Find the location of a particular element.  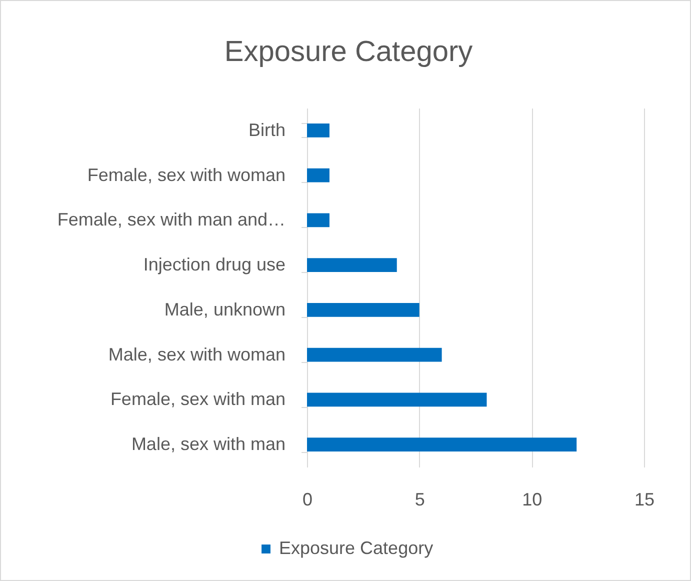

y-tick-label: Female, sex with man is located at coordinates (198, 399).